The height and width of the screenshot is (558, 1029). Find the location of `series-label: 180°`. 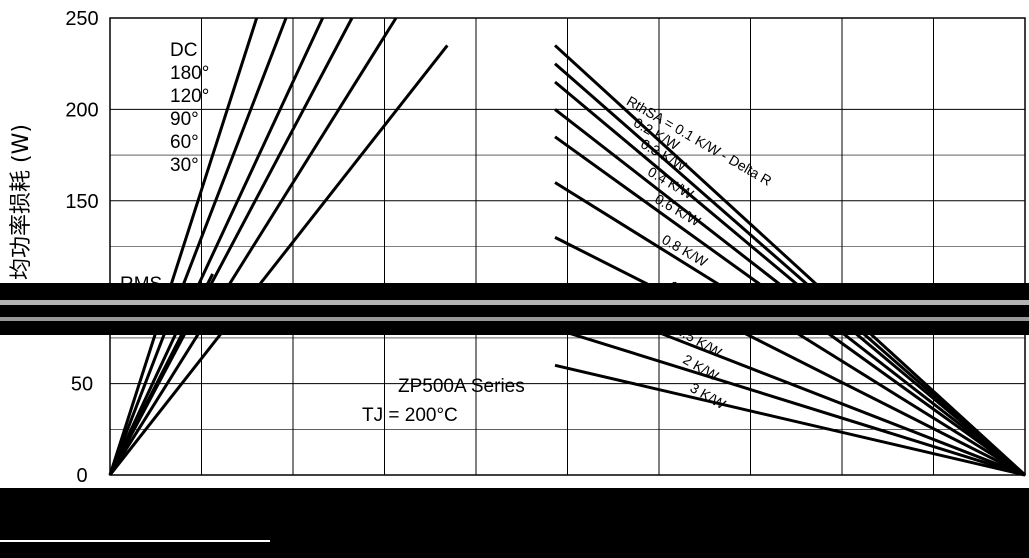

series-label: 180° is located at coordinates (189, 73).